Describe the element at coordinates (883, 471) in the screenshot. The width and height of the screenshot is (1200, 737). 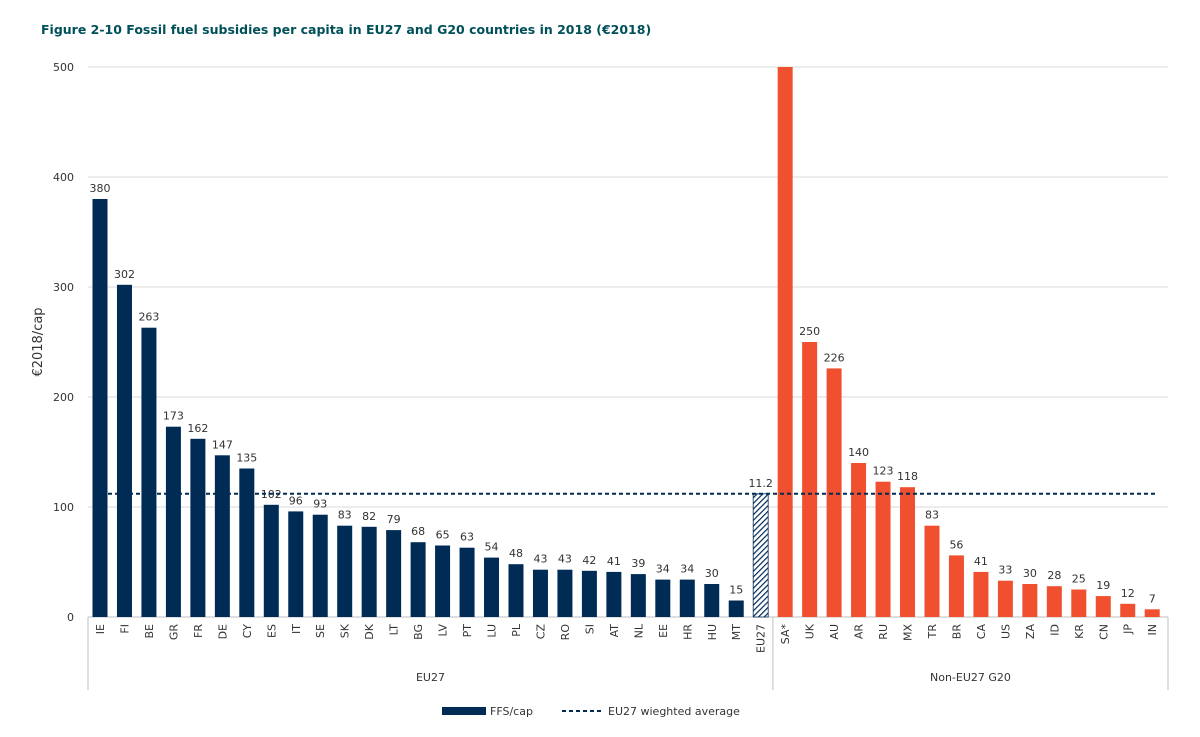
I see `data-label: 123` at that location.